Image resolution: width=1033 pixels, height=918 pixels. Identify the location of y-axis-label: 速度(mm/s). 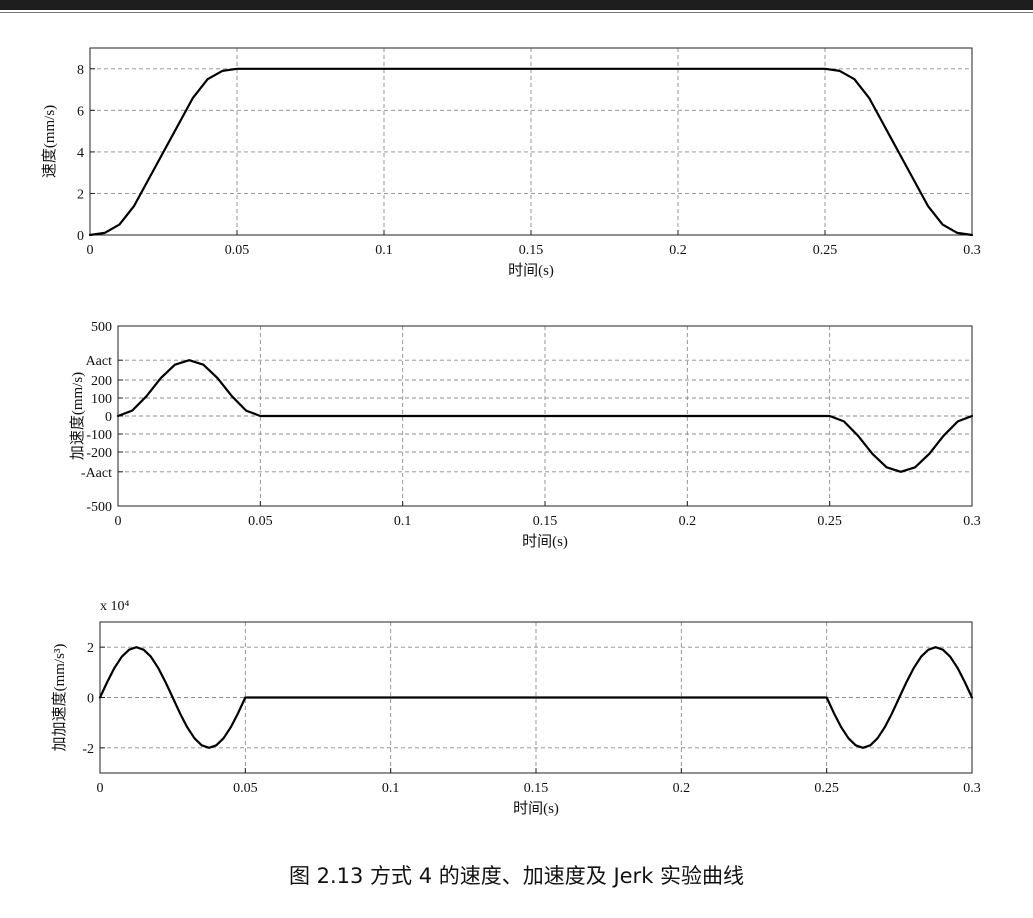
(49, 141).